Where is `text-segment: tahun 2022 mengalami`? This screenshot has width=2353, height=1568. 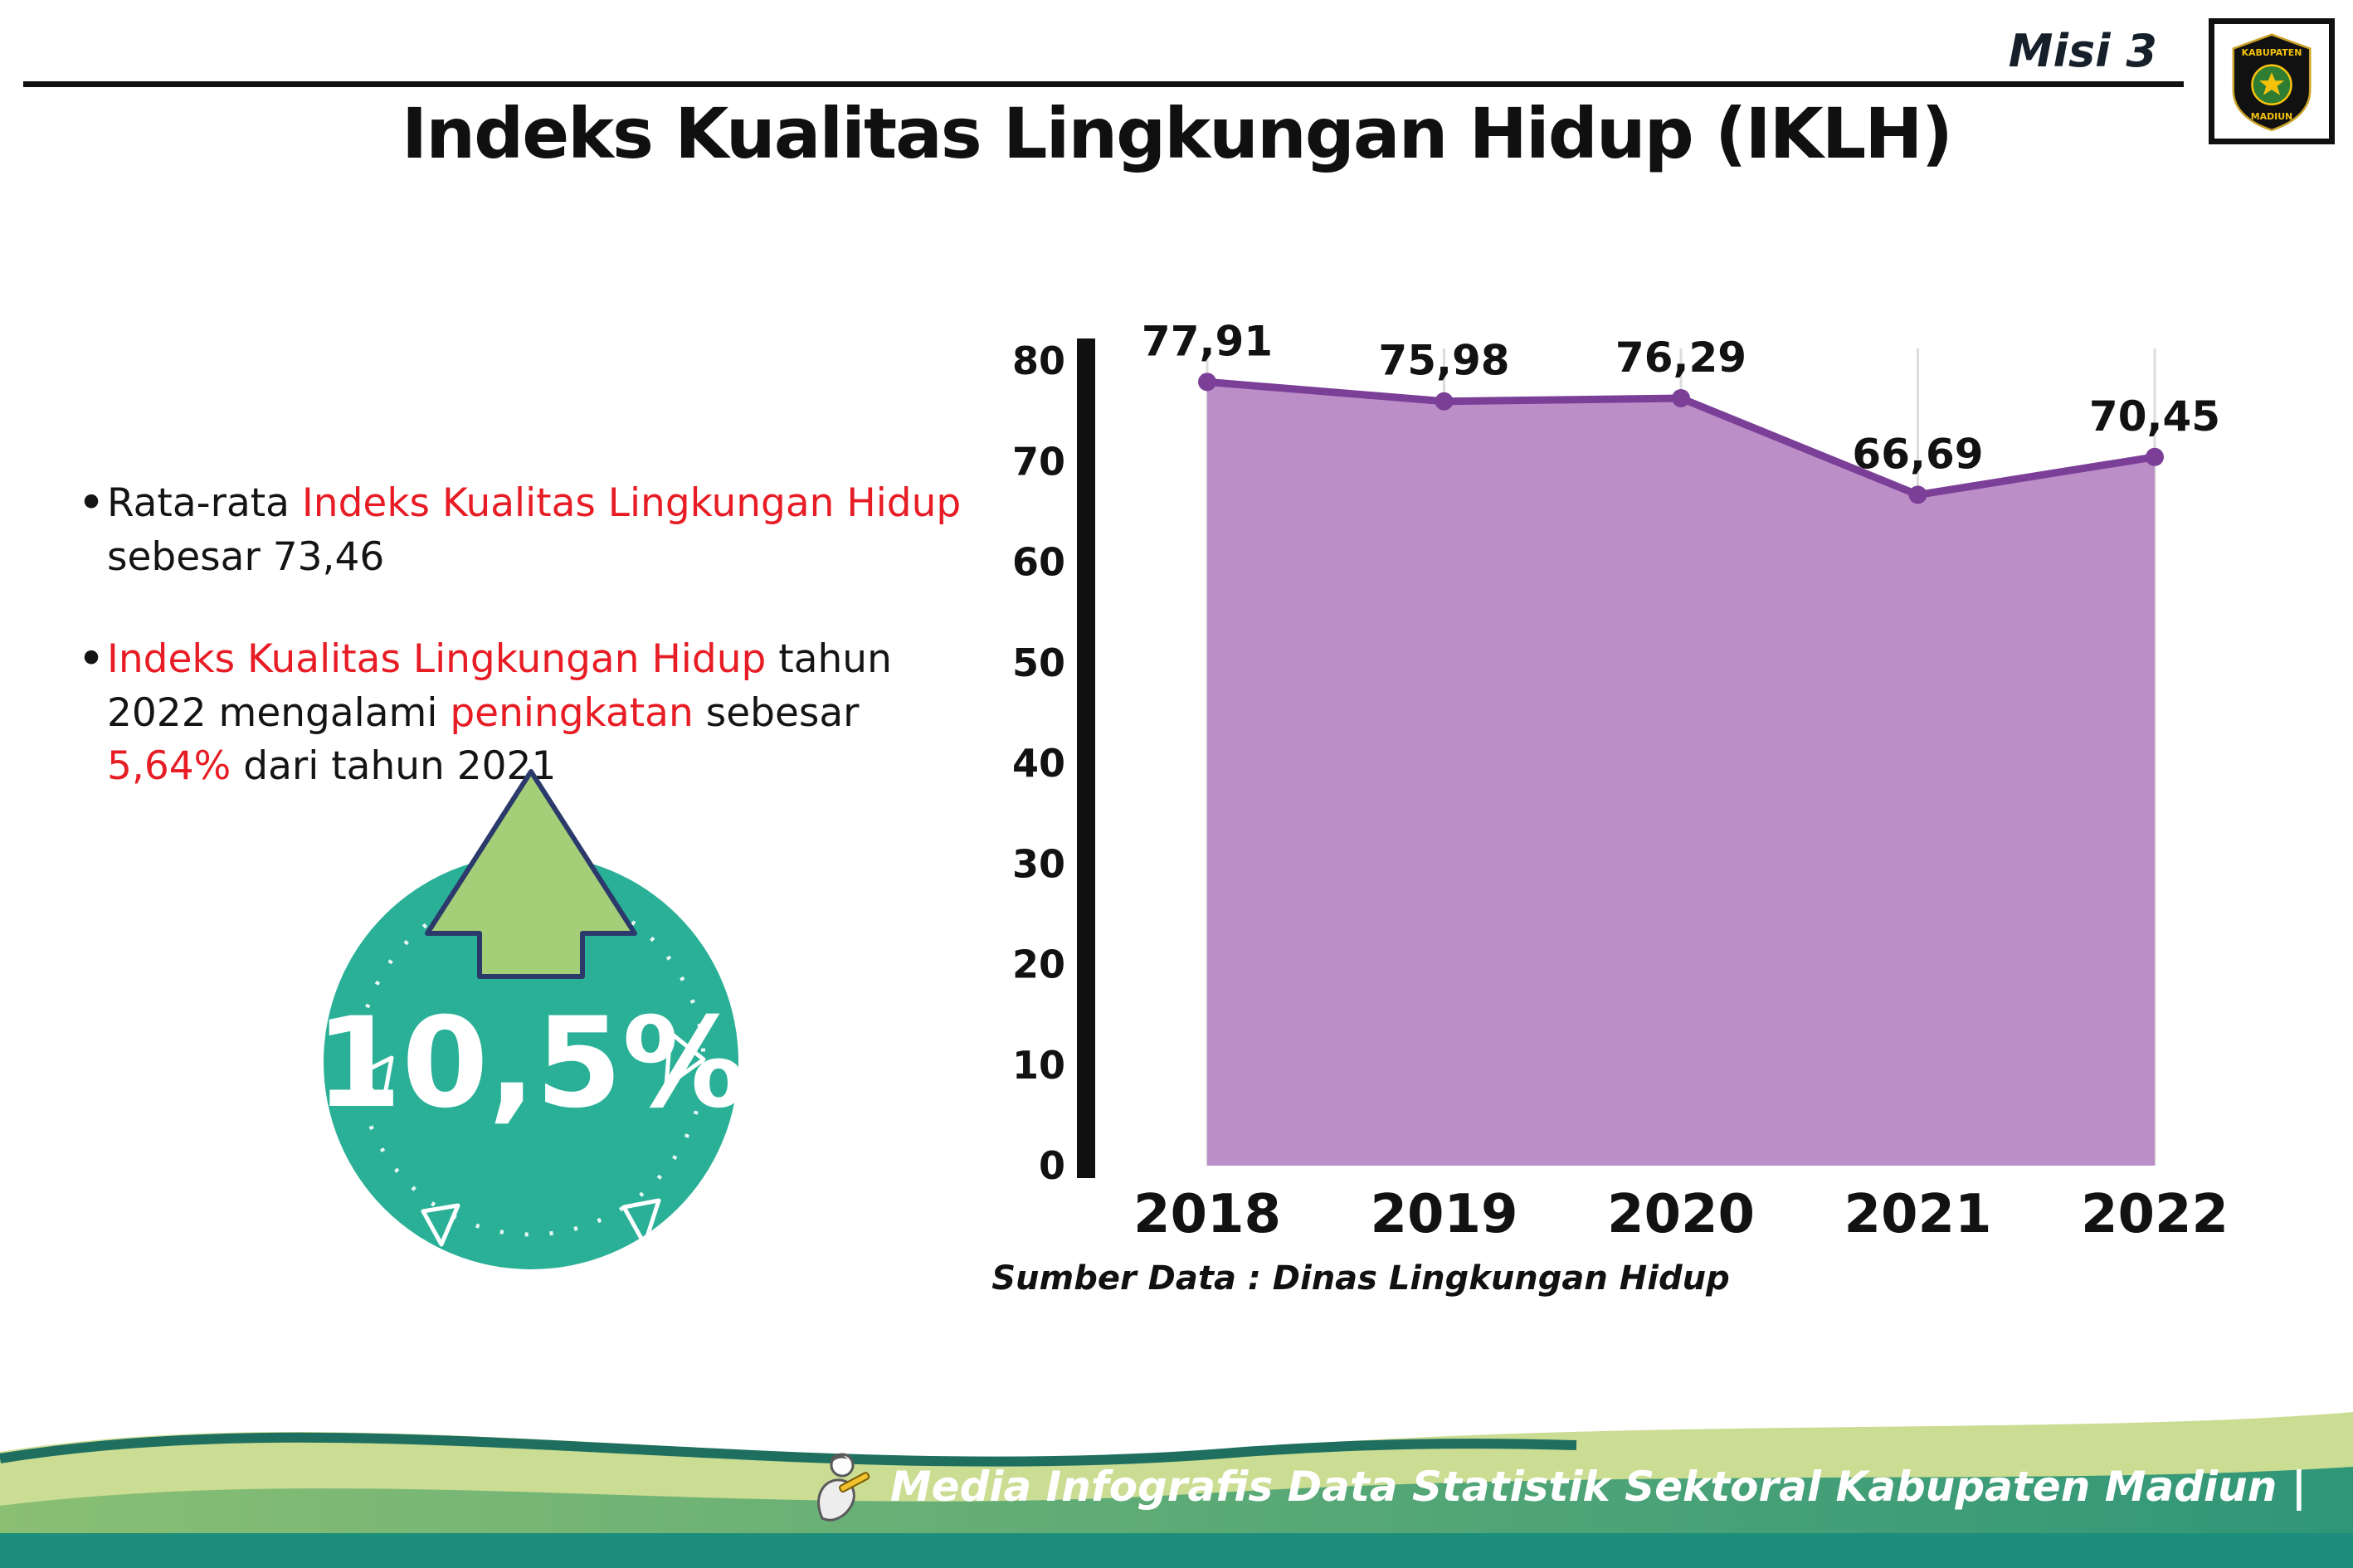 text-segment: tahun 2022 mengalami is located at coordinates (499, 685).